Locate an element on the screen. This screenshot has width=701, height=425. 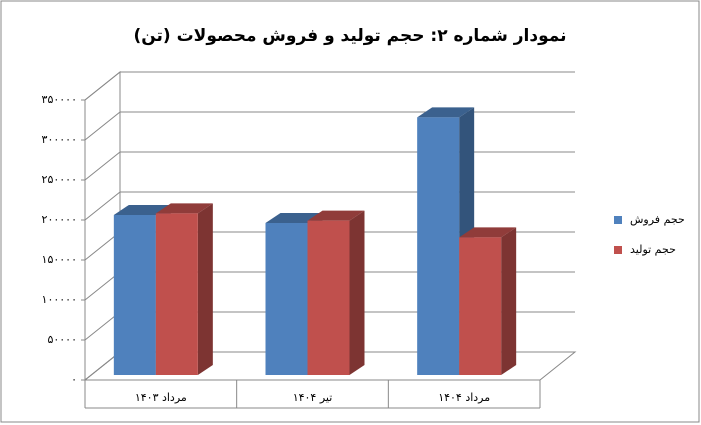
y-tick-label: ۲۰۰۰۰۰ is located at coordinates (59, 219).